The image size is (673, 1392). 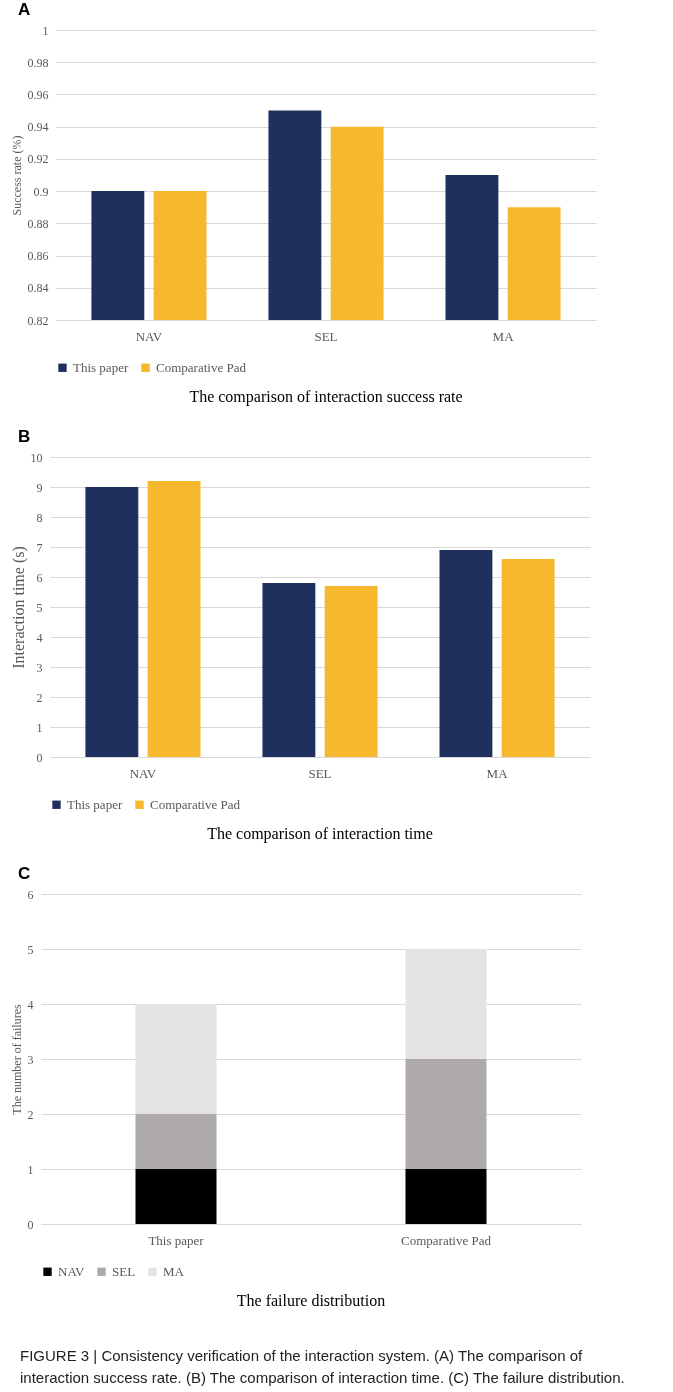 What do you see at coordinates (18, 607) in the screenshot?
I see `y-axis-title: Interaction time (s)` at bounding box center [18, 607].